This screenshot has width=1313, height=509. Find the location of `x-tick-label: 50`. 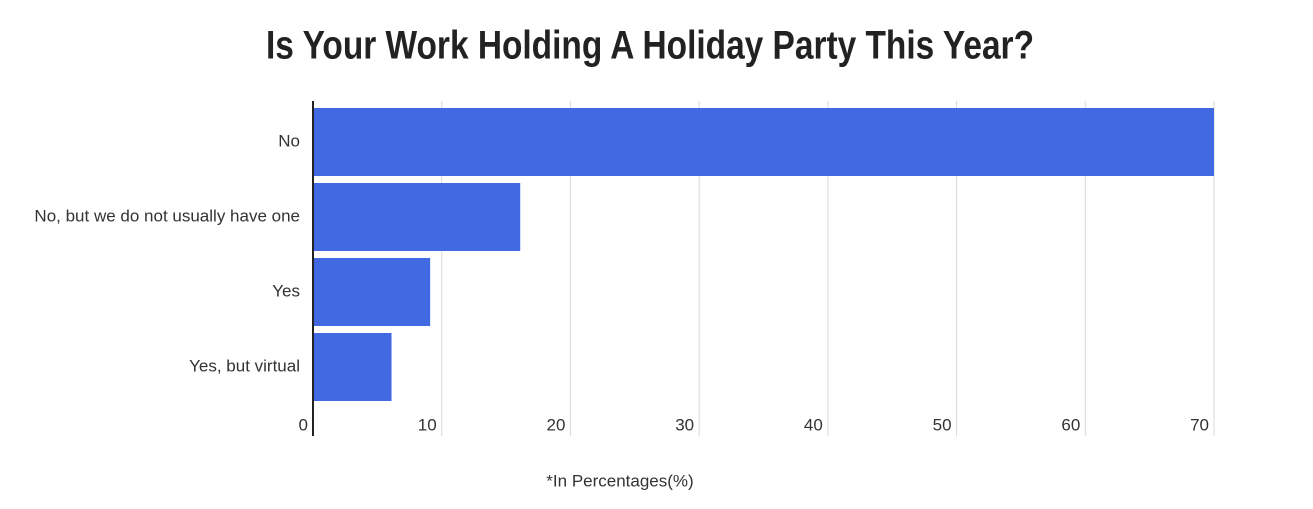

x-tick-label: 50 is located at coordinates (942, 424).